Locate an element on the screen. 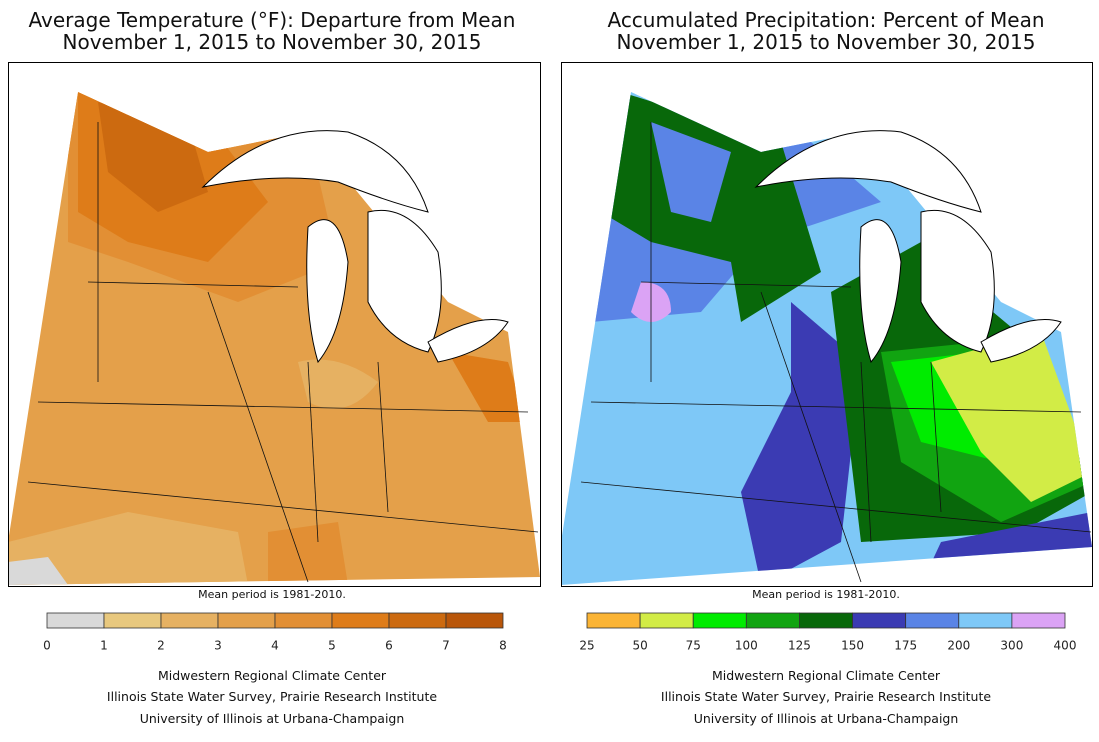 The width and height of the screenshot is (1099, 742). legend-tick-label: 2 is located at coordinates (161, 646).